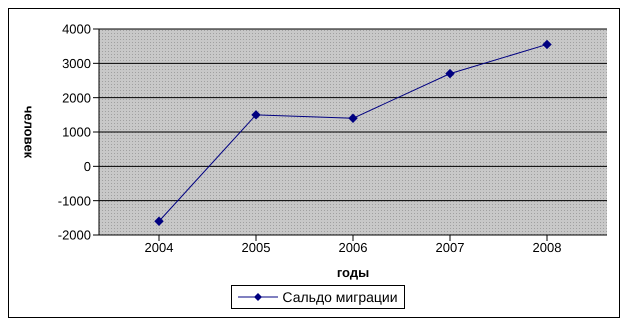 The width and height of the screenshot is (628, 326). What do you see at coordinates (450, 248) in the screenshot?
I see `x-tick-label: 2007` at bounding box center [450, 248].